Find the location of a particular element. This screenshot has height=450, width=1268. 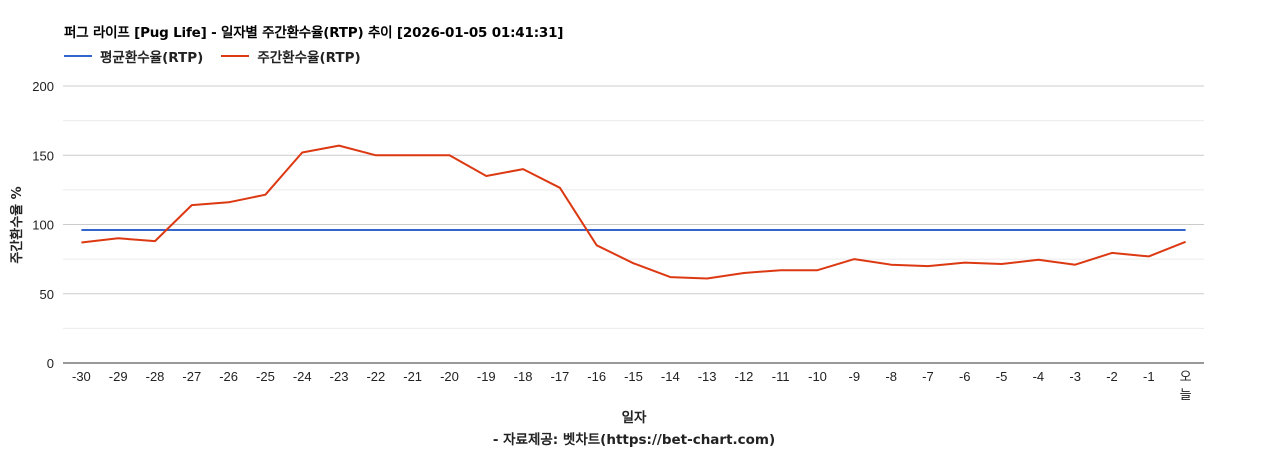

x-tick-label: -26 is located at coordinates (228, 376).